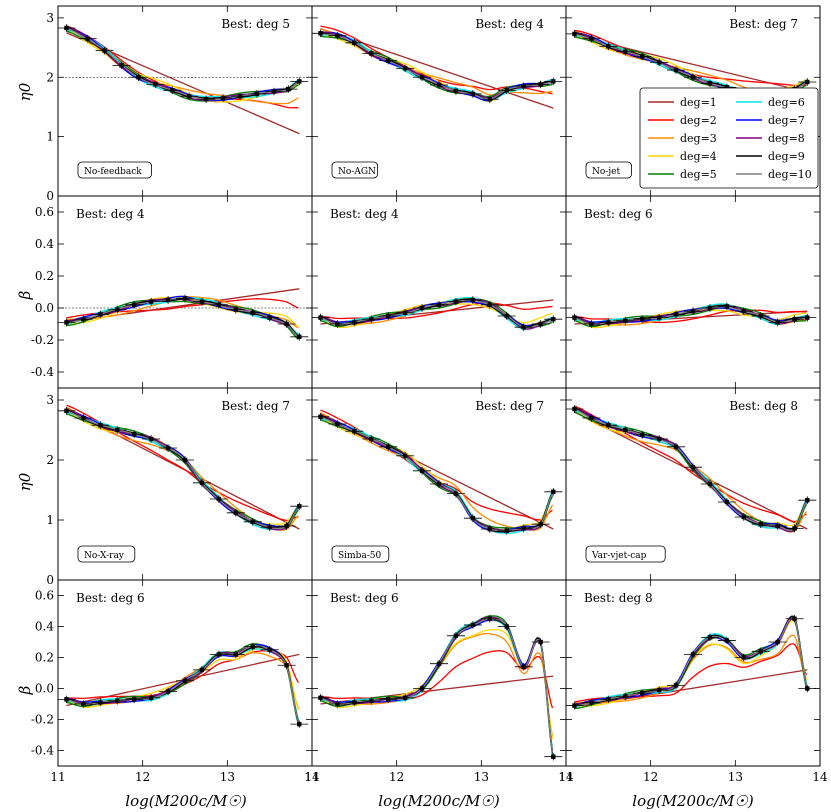  I want to click on model-label: No-X-ray, so click(104, 556).